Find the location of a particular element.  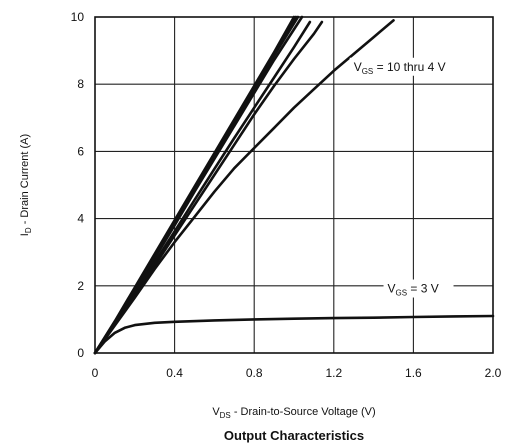

y-tick-label: 8 is located at coordinates (80, 84).